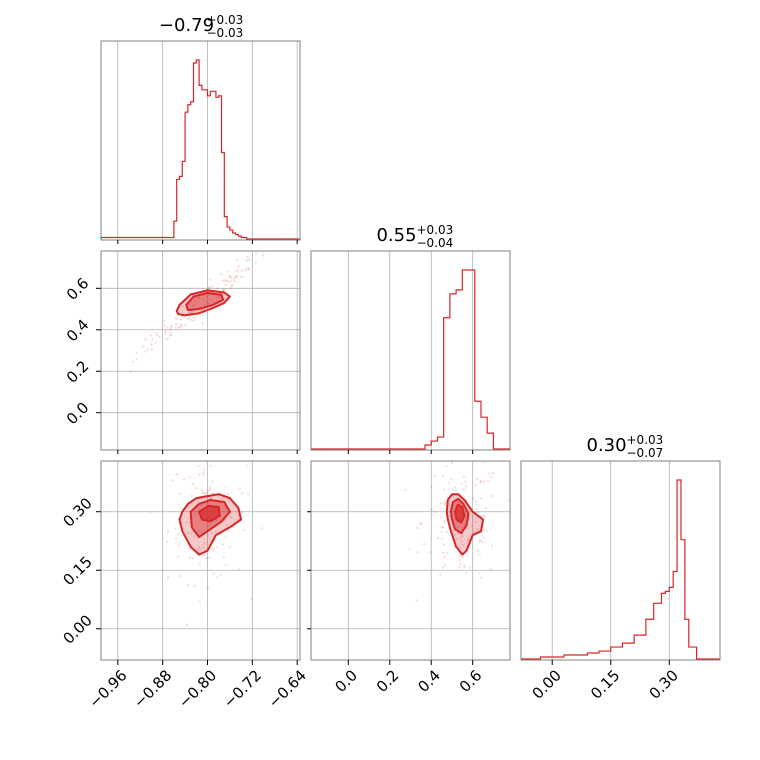 The width and height of the screenshot is (760, 760). Describe the element at coordinates (645, 453) in the screenshot. I see `title-lower-error: −0.07` at that location.